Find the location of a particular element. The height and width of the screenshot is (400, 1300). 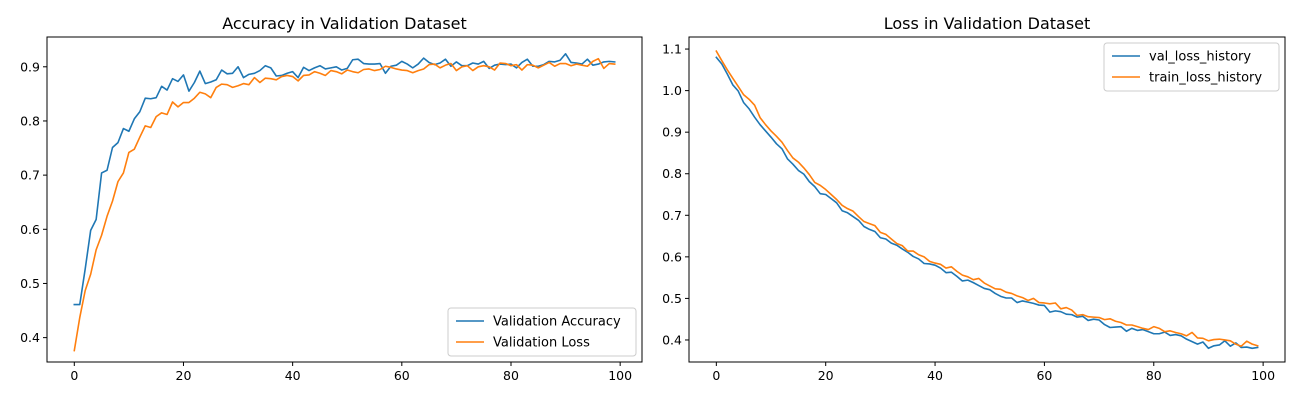

y-tick-label: 1.1 is located at coordinates (672, 49).